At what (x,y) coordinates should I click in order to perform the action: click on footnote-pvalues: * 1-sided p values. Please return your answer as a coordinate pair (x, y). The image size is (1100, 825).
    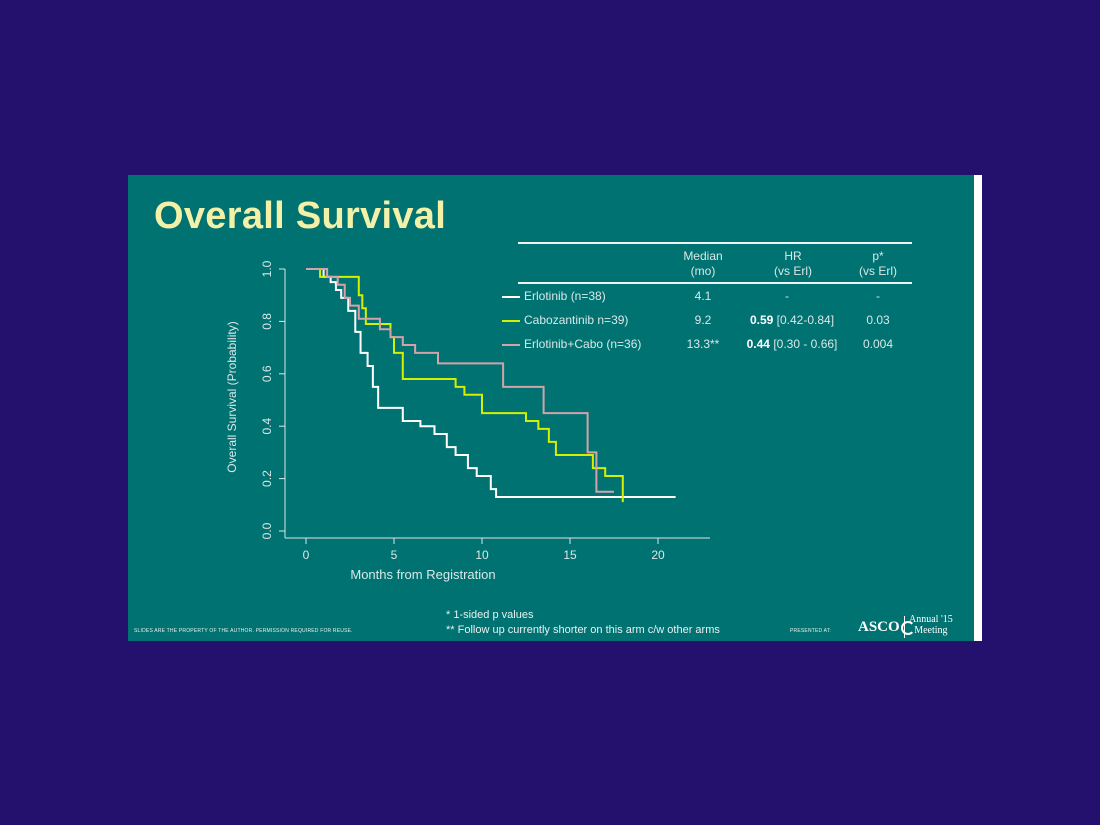
    Looking at the image, I should click on (490, 615).